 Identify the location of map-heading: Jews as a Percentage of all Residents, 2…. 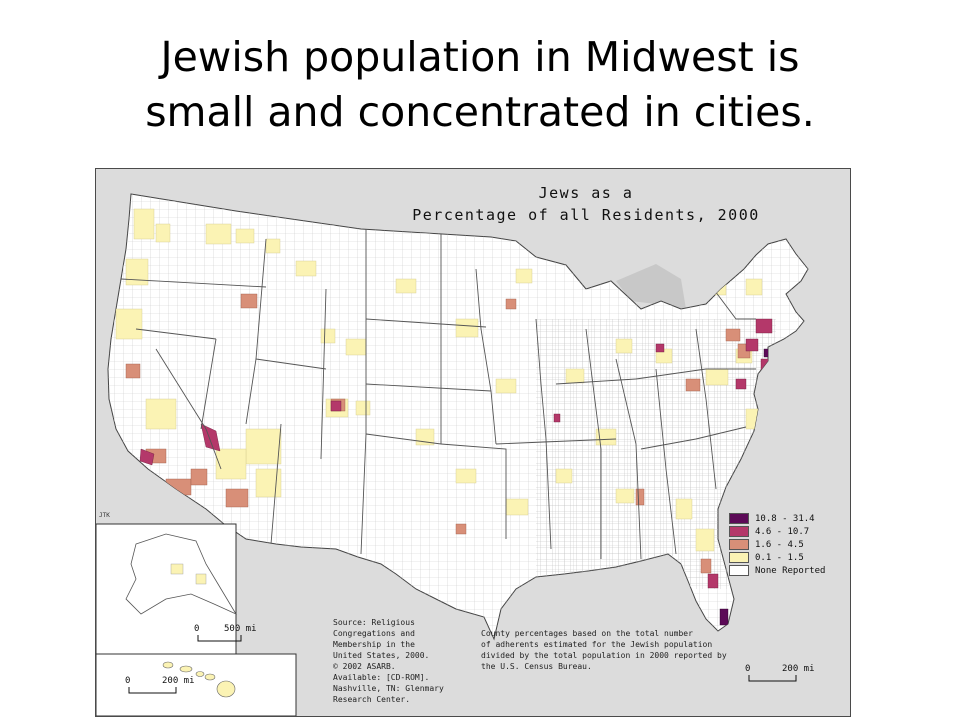
(586, 204).